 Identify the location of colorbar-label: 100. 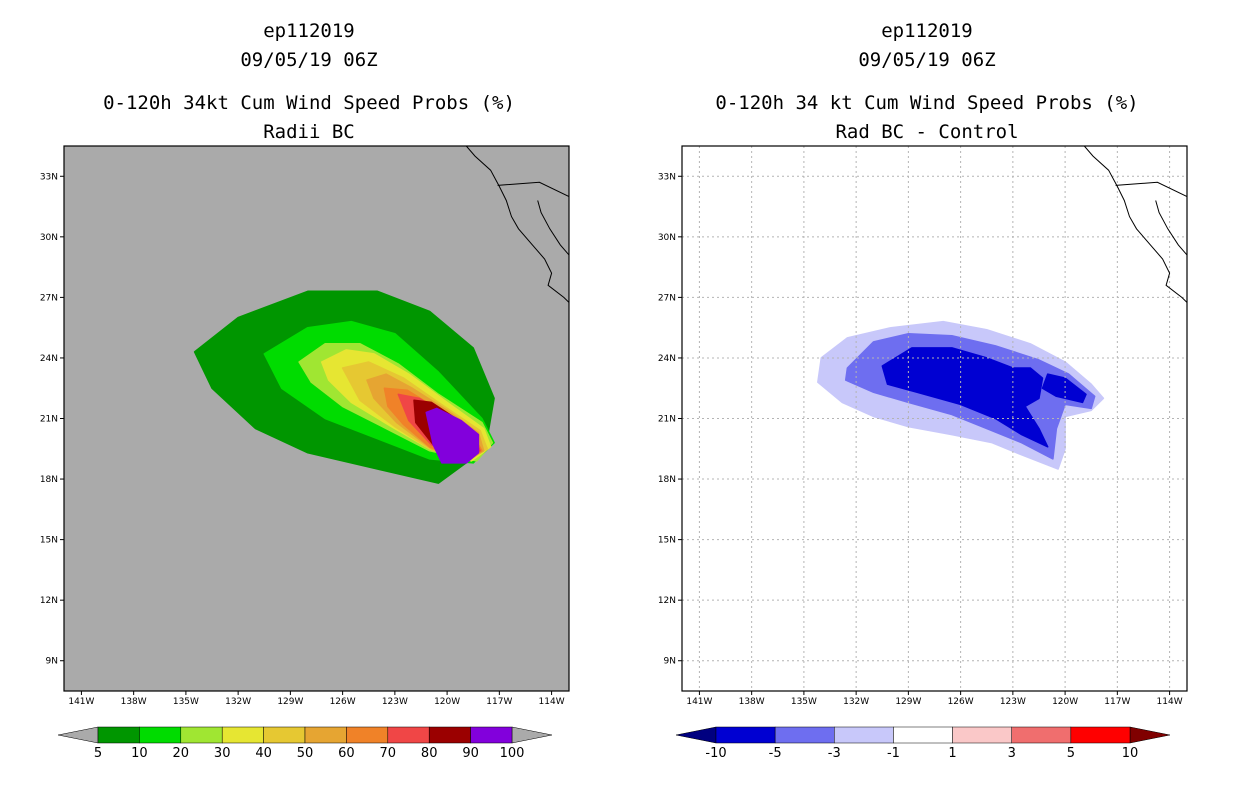
(512, 753).